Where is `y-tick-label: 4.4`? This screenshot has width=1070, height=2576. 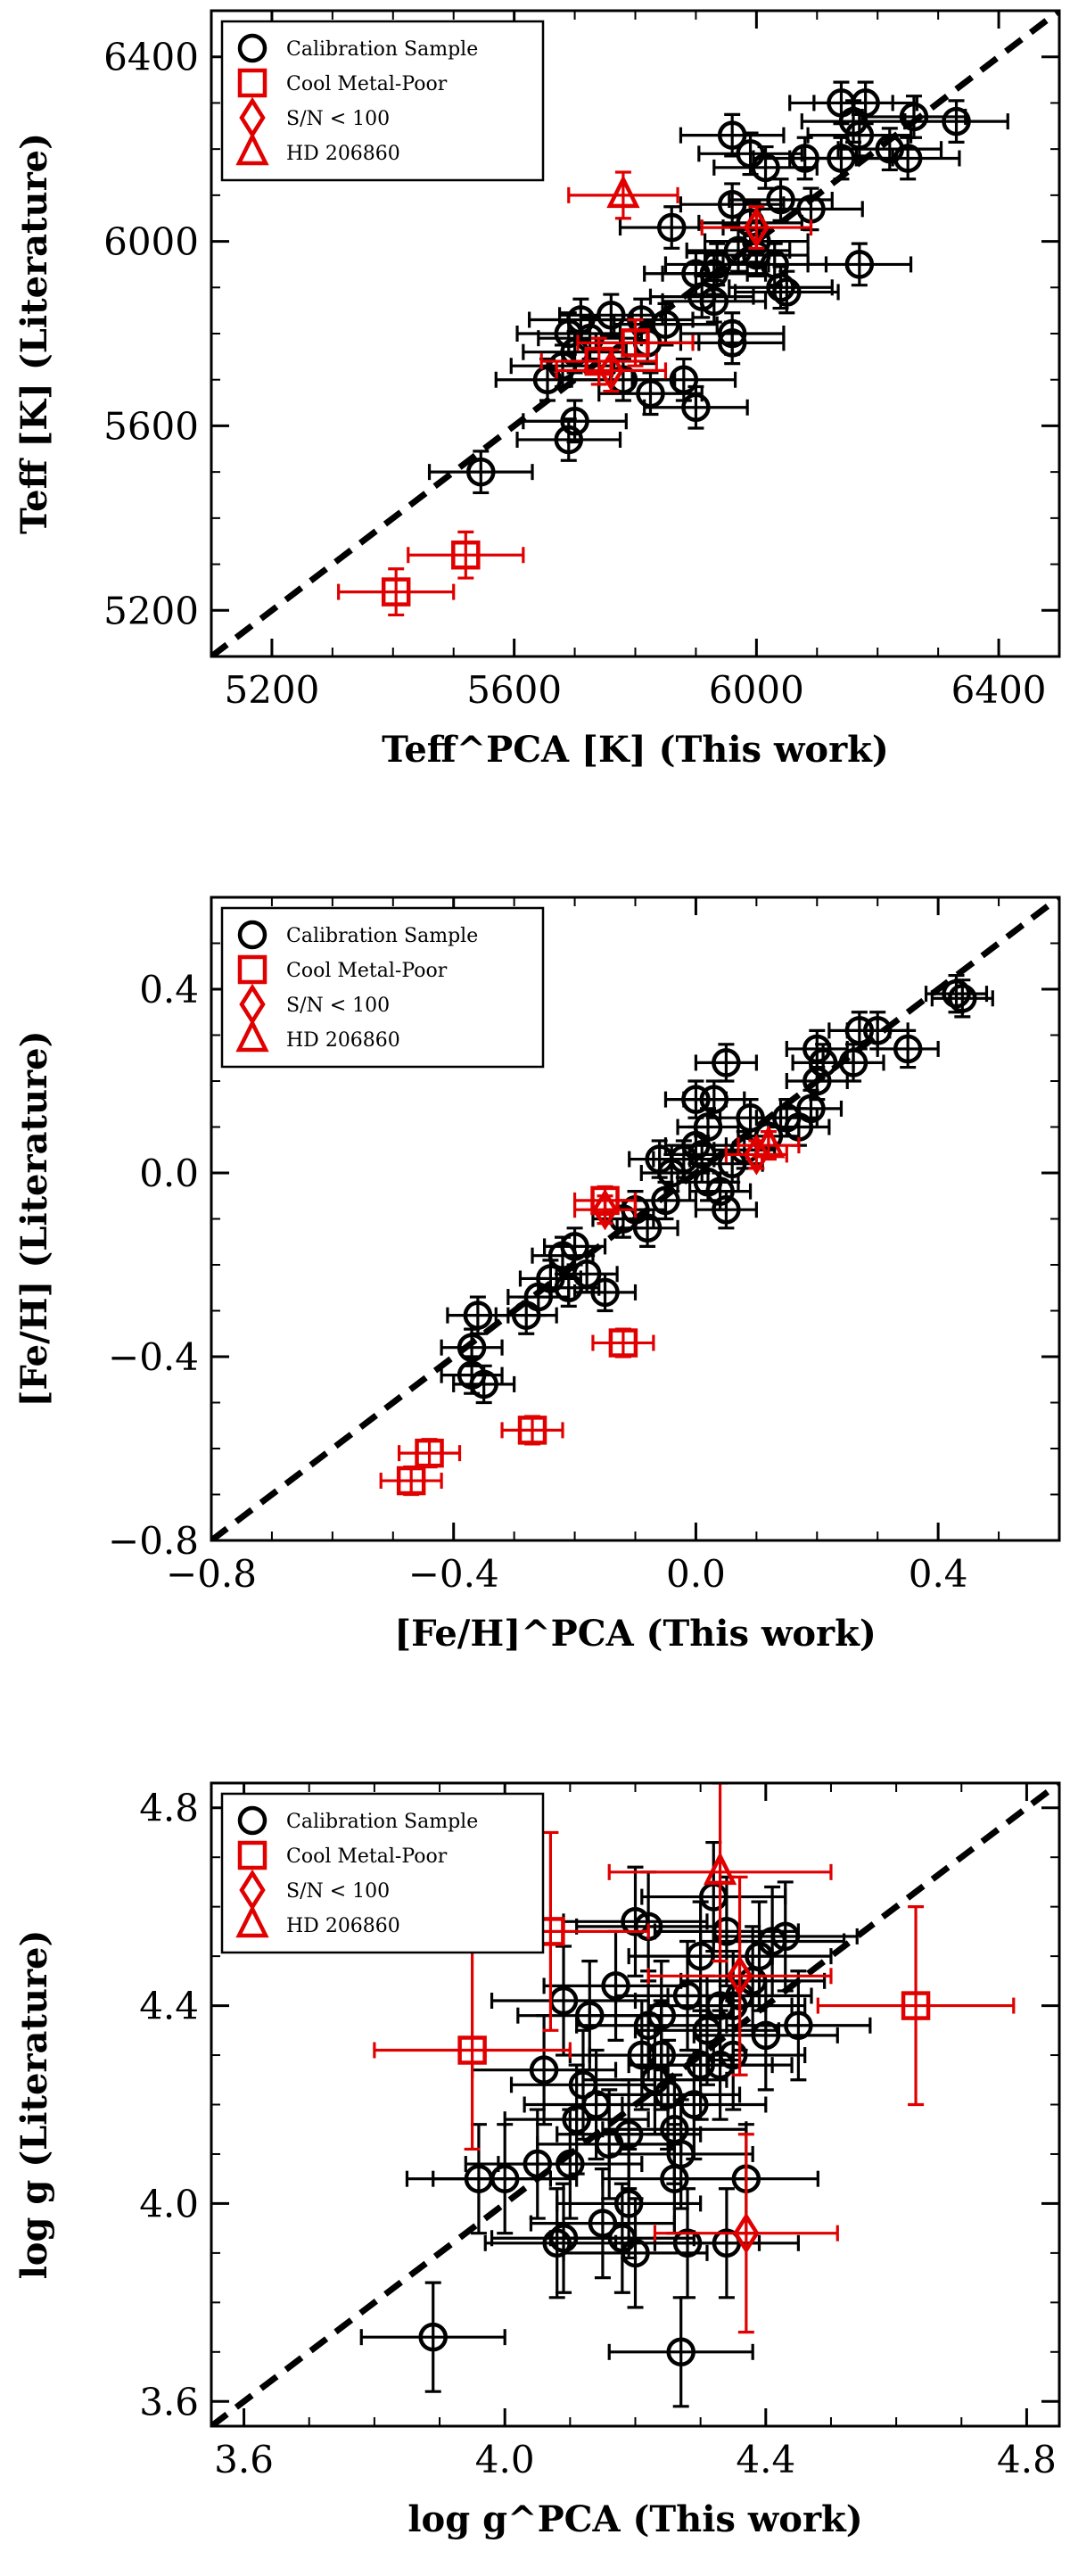
y-tick-label: 4.4 is located at coordinates (169, 2006).